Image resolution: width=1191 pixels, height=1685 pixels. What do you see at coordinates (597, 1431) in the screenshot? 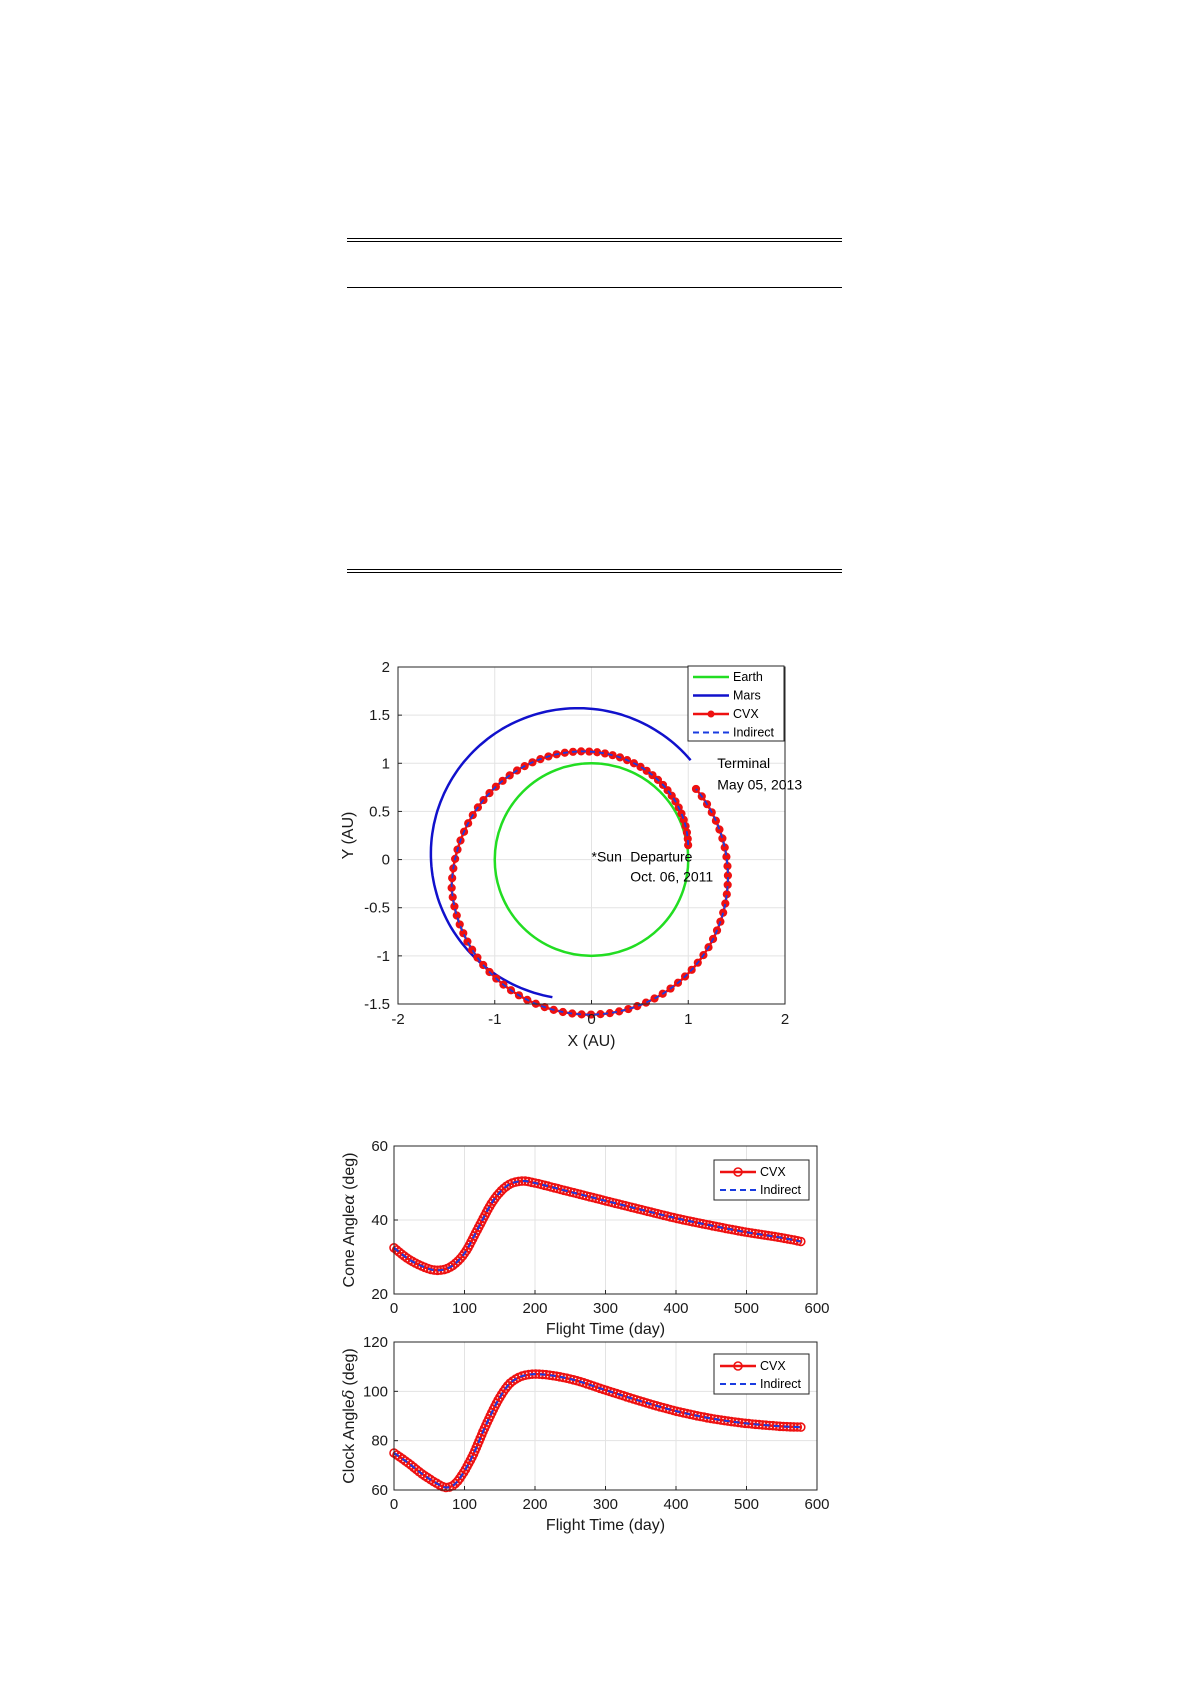
I see `indirect-line` at bounding box center [597, 1431].